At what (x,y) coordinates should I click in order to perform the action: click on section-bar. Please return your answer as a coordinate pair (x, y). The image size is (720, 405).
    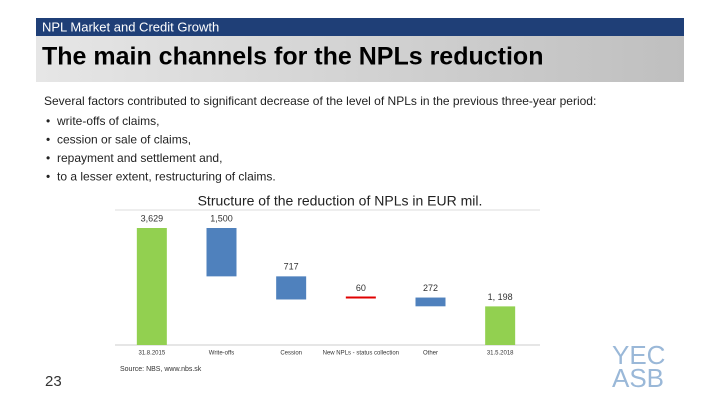
    Looking at the image, I should click on (360, 27).